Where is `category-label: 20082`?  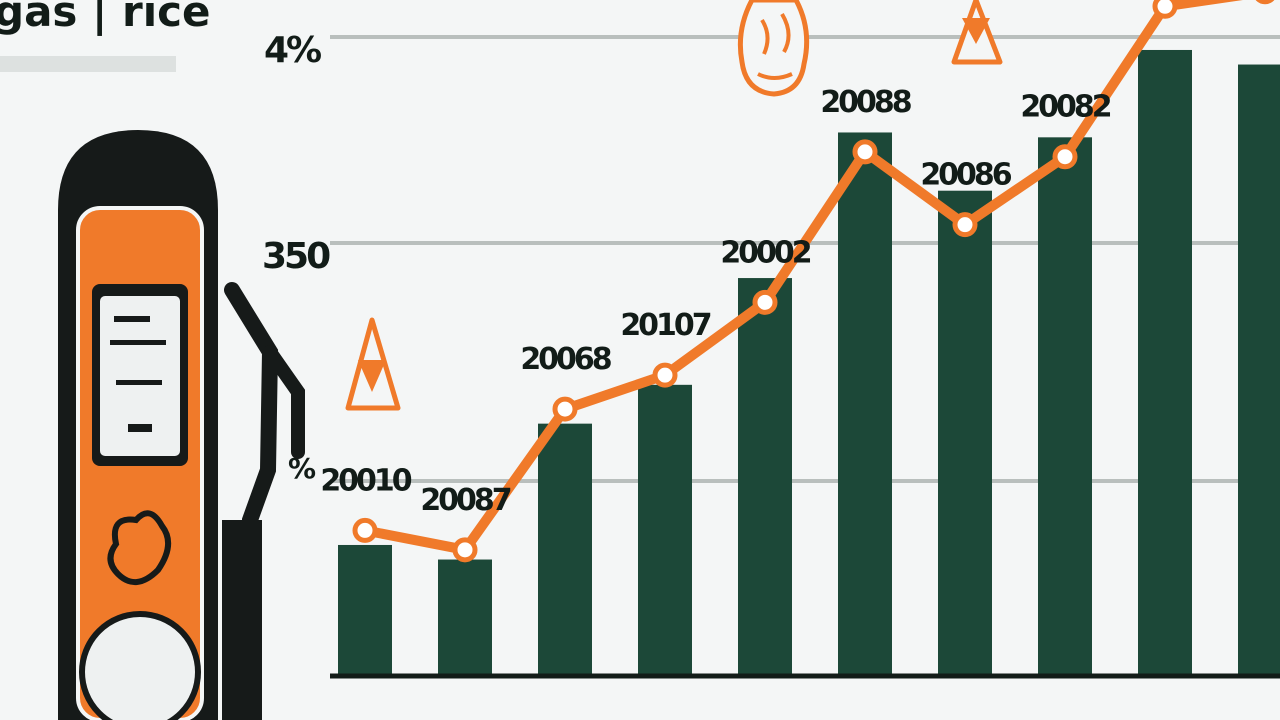 category-label: 20082 is located at coordinates (1065, 107).